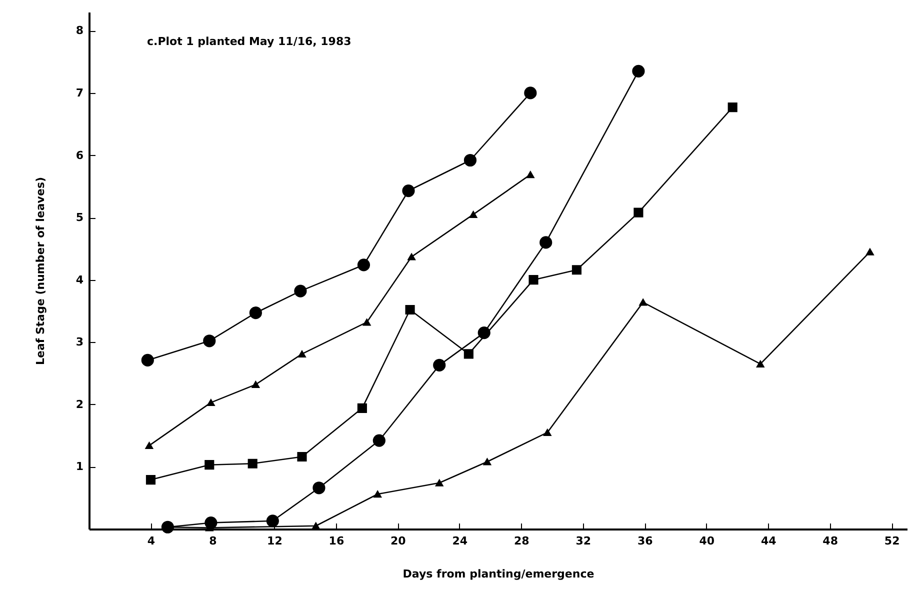 This screenshot has width=909, height=592. What do you see at coordinates (645, 541) in the screenshot?
I see `x-tick-label: 36` at bounding box center [645, 541].